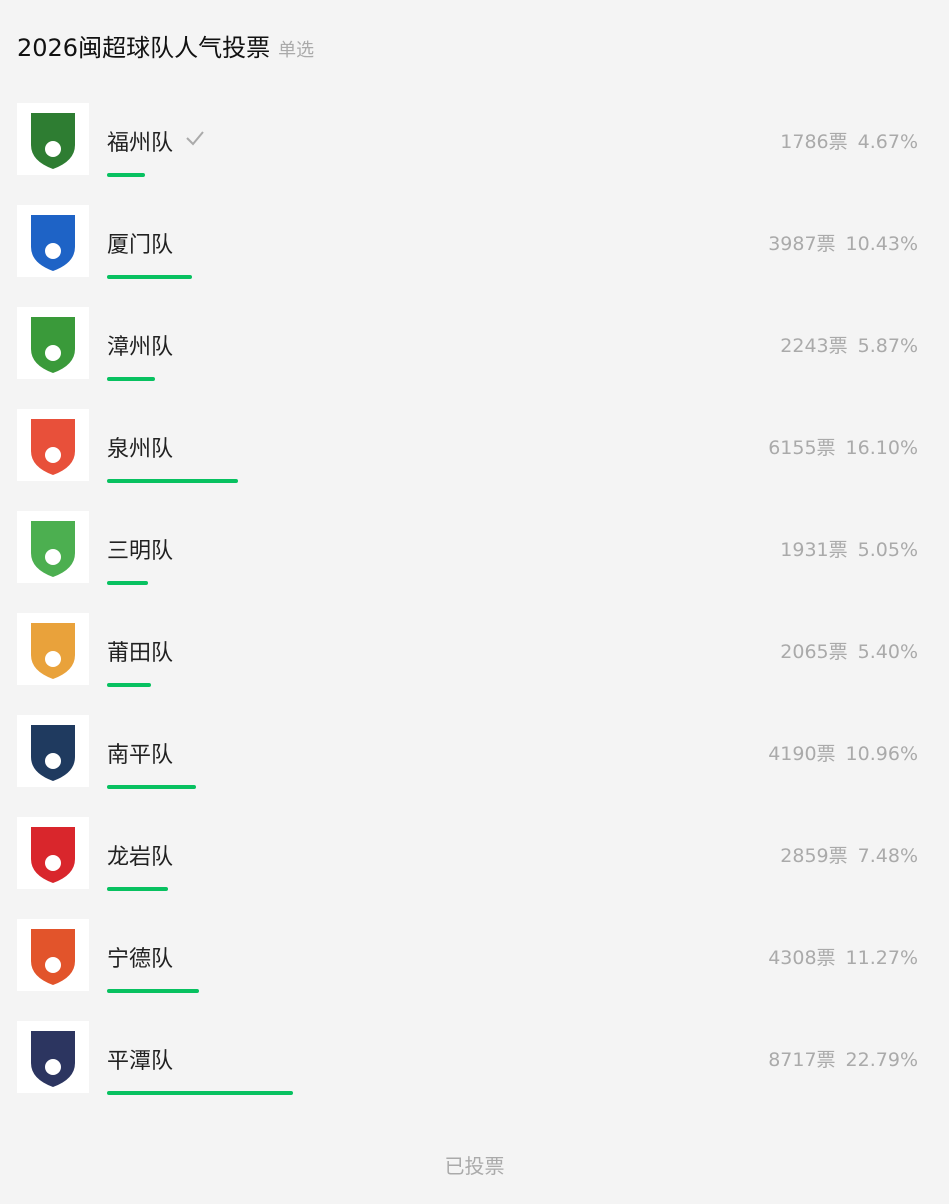  Describe the element at coordinates (881, 244) in the screenshot. I see `vote-percent: 10.43%` at that location.